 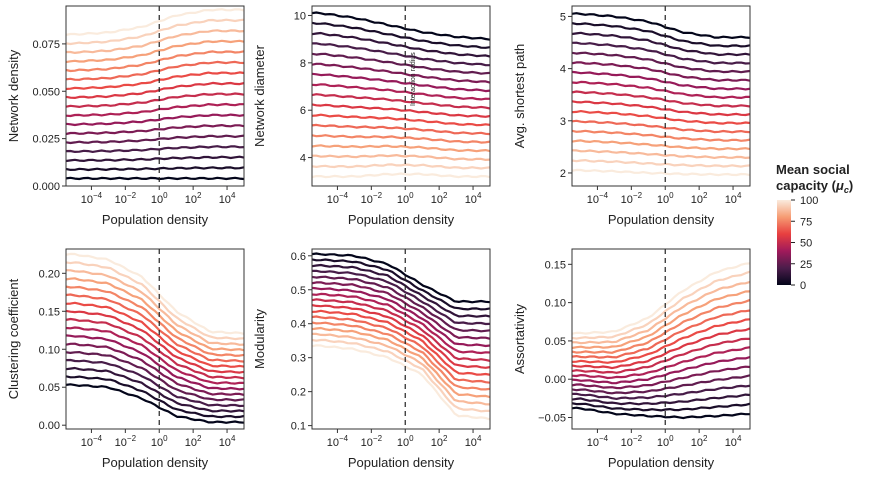 I want to click on y-tick-label: 0.10, so click(x=555, y=304).